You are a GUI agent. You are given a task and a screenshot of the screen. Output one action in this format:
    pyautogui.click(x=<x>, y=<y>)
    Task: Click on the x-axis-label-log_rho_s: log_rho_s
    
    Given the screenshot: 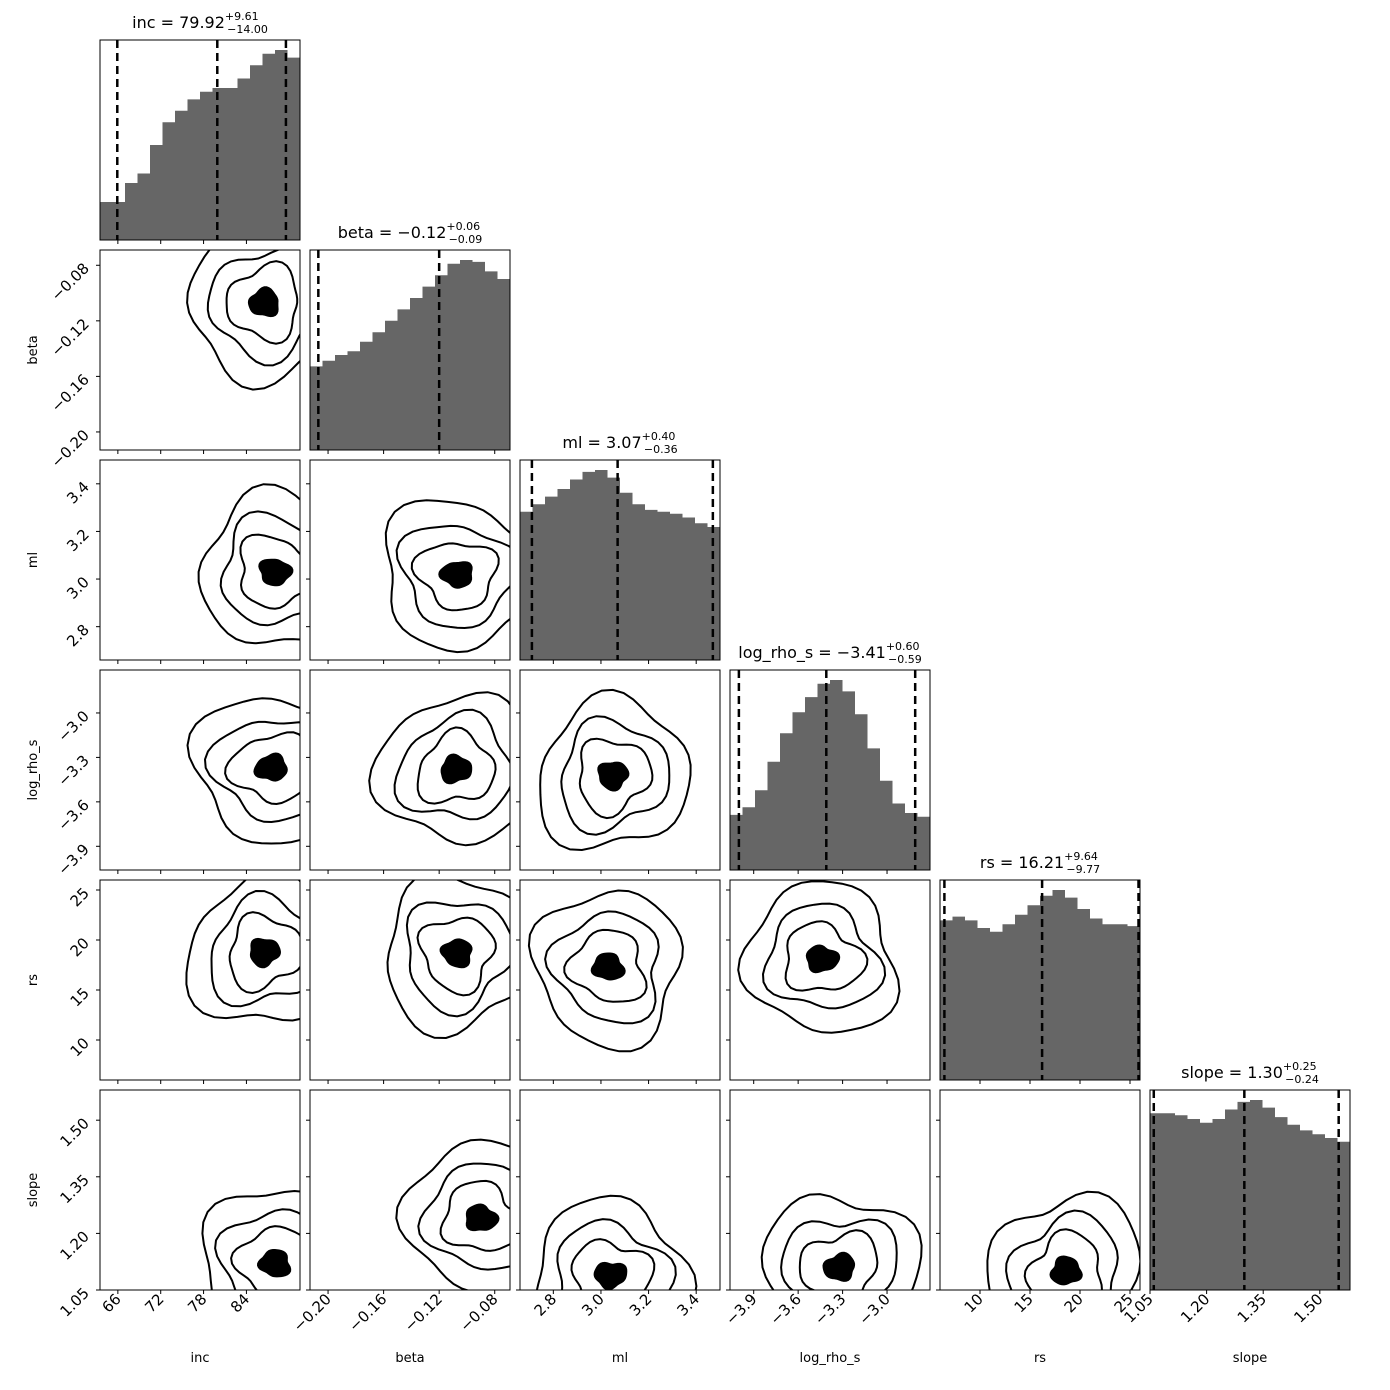 What is the action you would take?
    pyautogui.click(x=830, y=1358)
    